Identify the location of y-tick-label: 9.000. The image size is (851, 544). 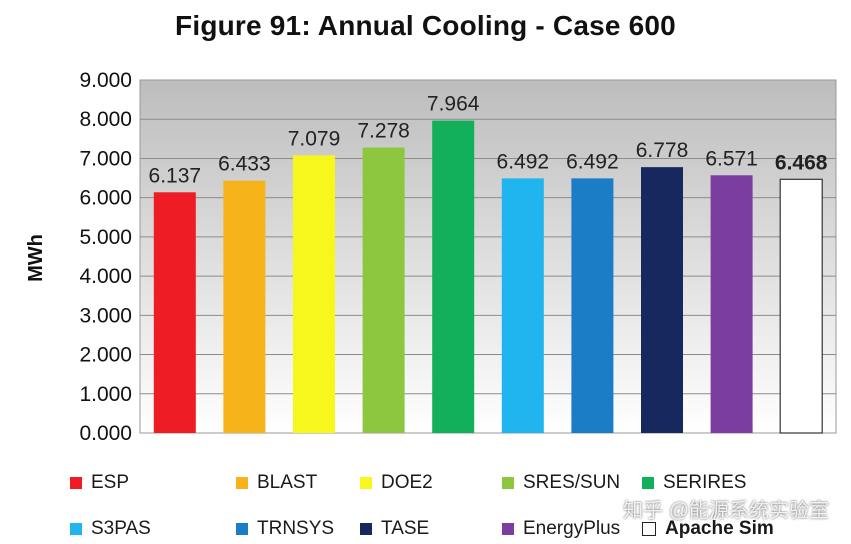
(105, 80).